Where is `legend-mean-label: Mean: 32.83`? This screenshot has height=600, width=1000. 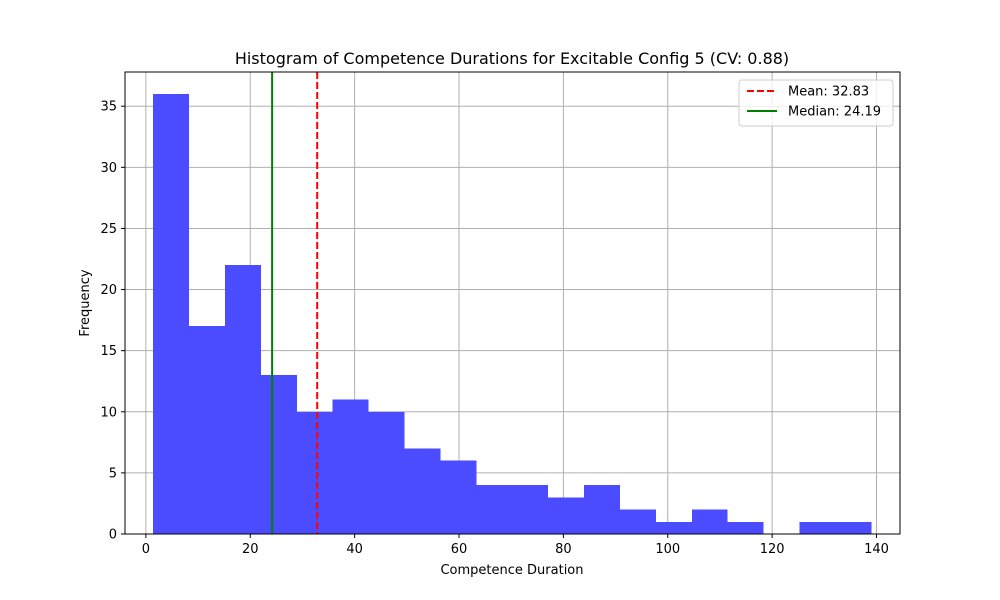 legend-mean-label: Mean: 32.83 is located at coordinates (828, 92).